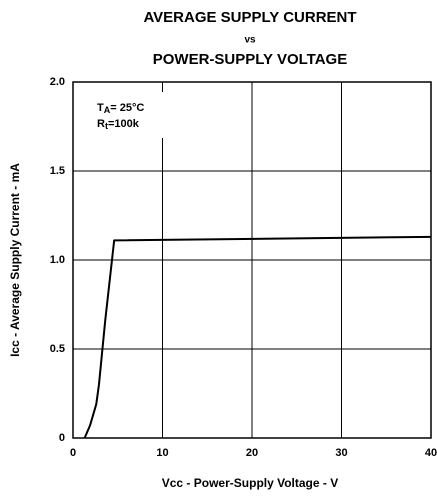 The image size is (437, 500). I want to click on annotation-background, so click(124, 115).